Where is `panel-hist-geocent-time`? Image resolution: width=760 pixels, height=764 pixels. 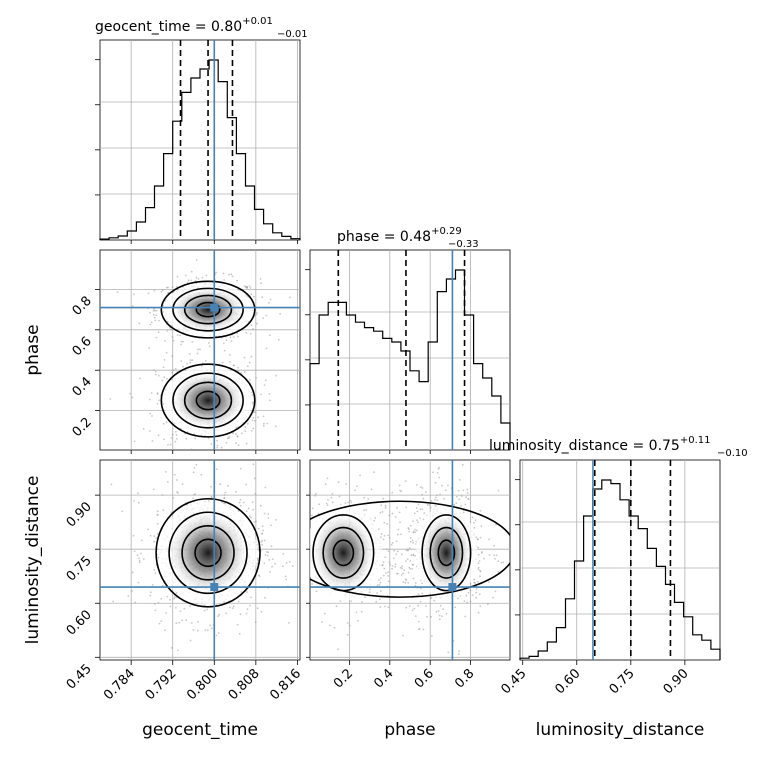 panel-hist-geocent-time is located at coordinates (200, 140).